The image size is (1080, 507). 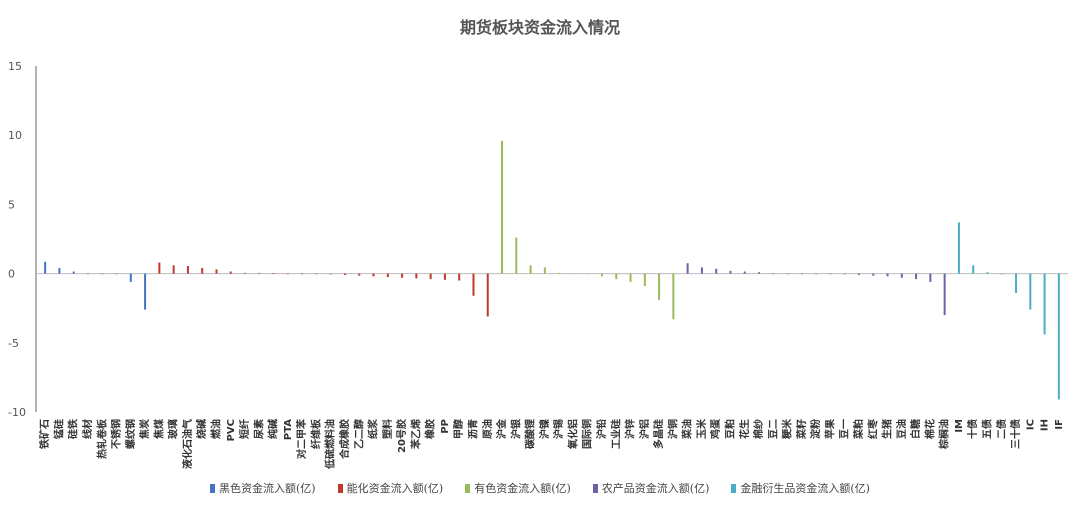 What do you see at coordinates (173, 429) in the screenshot?
I see `x-tick-label: 玻璃` at bounding box center [173, 429].